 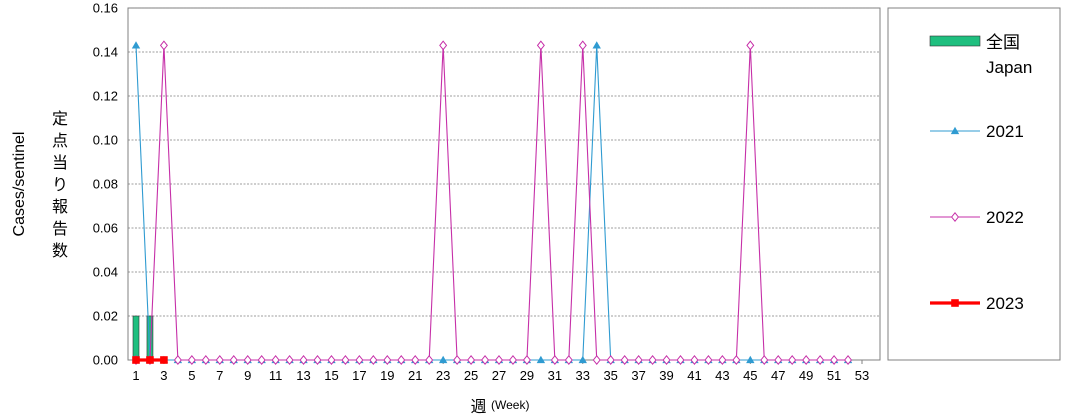 What do you see at coordinates (499, 375) in the screenshot?
I see `x-tick-label: 27` at bounding box center [499, 375].